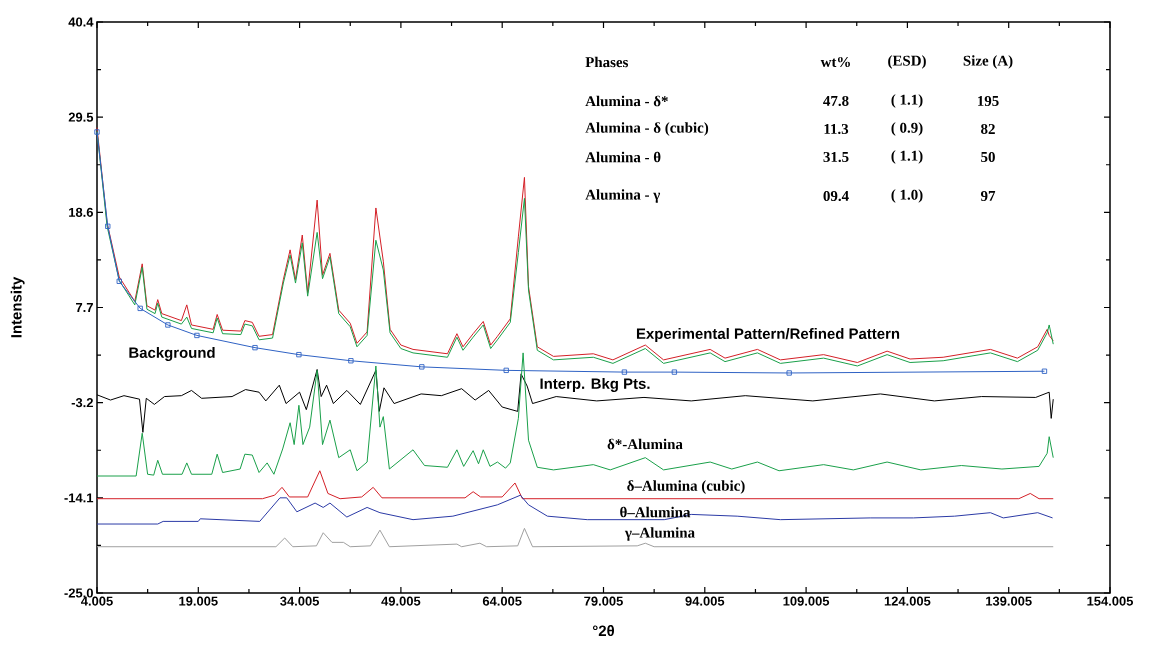 This screenshot has height=649, width=1149. What do you see at coordinates (806, 601) in the screenshot?
I see `x-tick-label: 109.005` at bounding box center [806, 601].